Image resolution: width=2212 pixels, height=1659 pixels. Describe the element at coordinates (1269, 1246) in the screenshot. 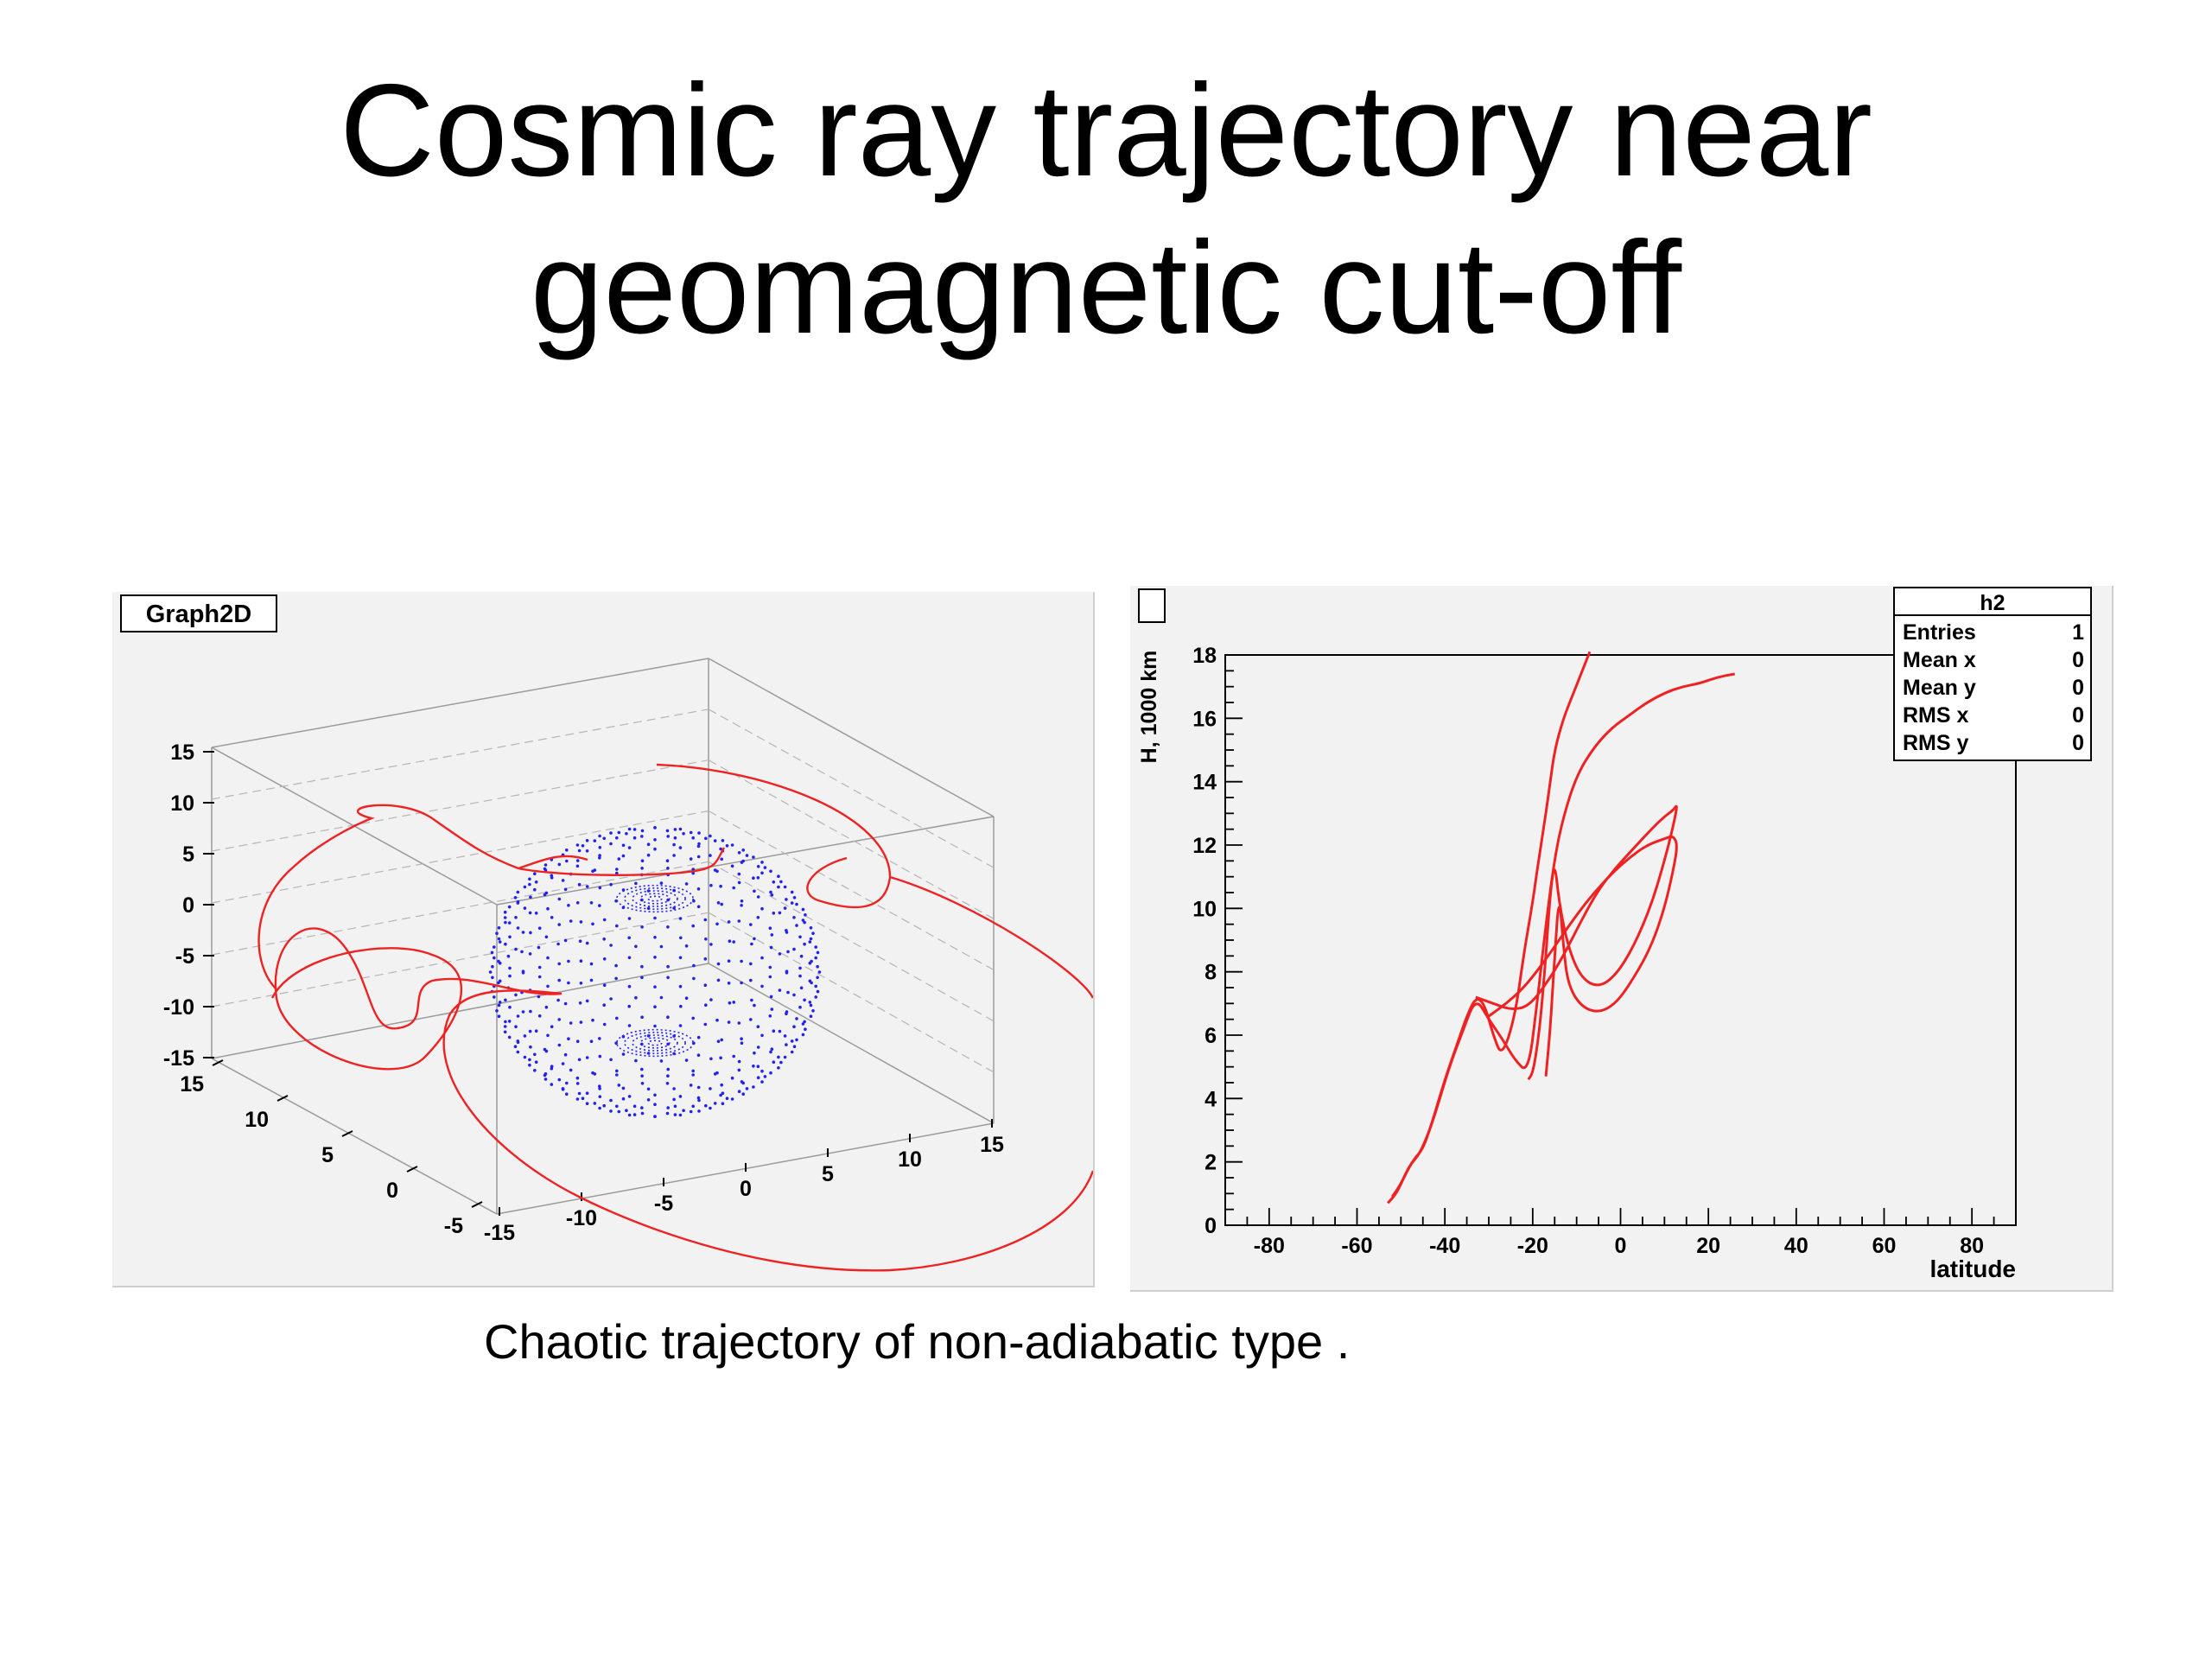

I see `x-tick-label: -80` at that location.